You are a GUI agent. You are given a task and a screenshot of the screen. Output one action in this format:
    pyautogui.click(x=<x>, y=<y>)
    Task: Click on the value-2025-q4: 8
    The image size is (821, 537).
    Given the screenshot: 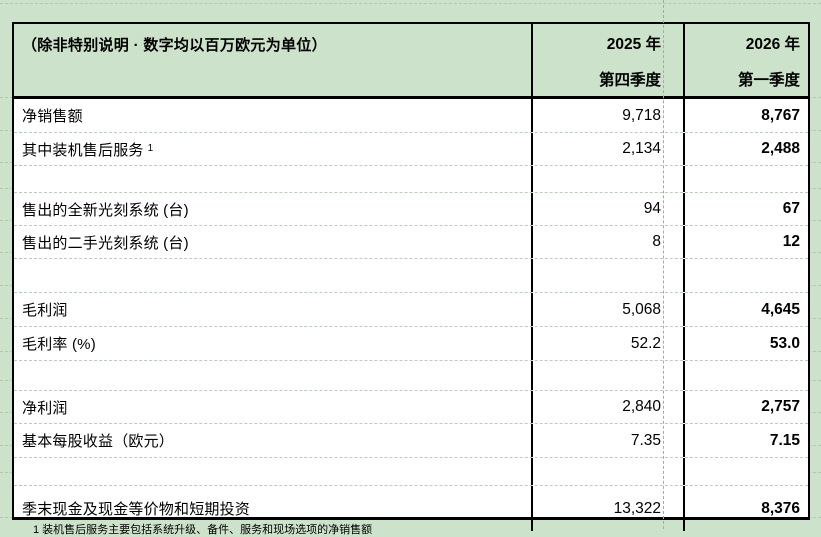 What is the action you would take?
    pyautogui.click(x=607, y=242)
    